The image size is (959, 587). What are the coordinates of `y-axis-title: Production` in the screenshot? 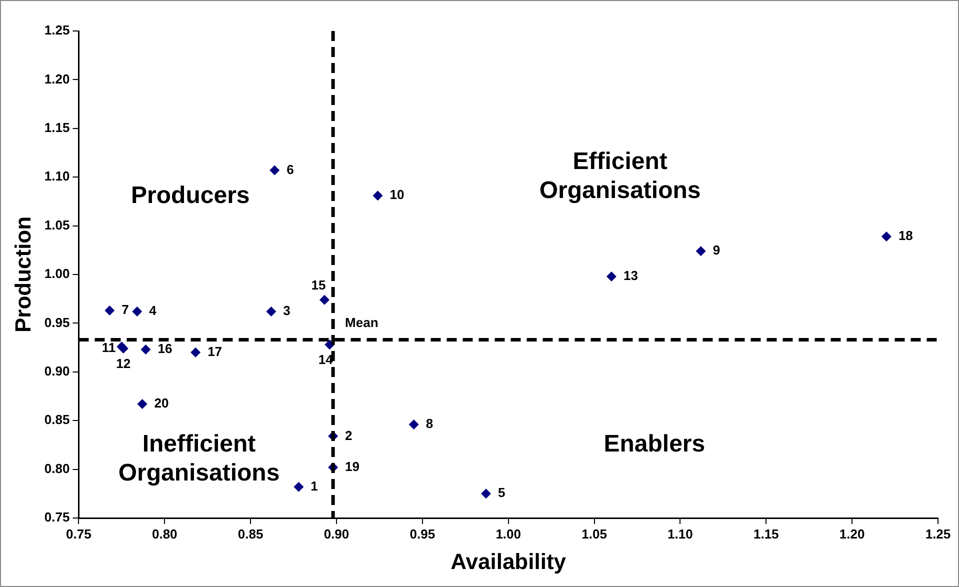 It's located at (23, 274).